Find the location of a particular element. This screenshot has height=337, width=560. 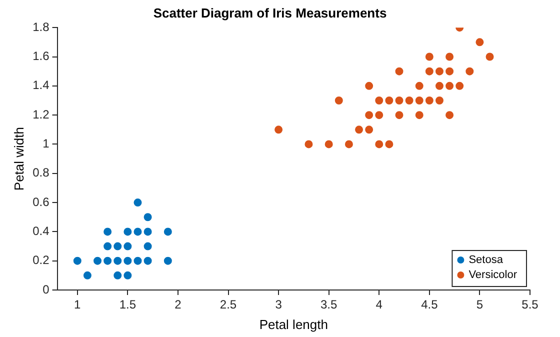

x-tick-label: 5 is located at coordinates (480, 305).